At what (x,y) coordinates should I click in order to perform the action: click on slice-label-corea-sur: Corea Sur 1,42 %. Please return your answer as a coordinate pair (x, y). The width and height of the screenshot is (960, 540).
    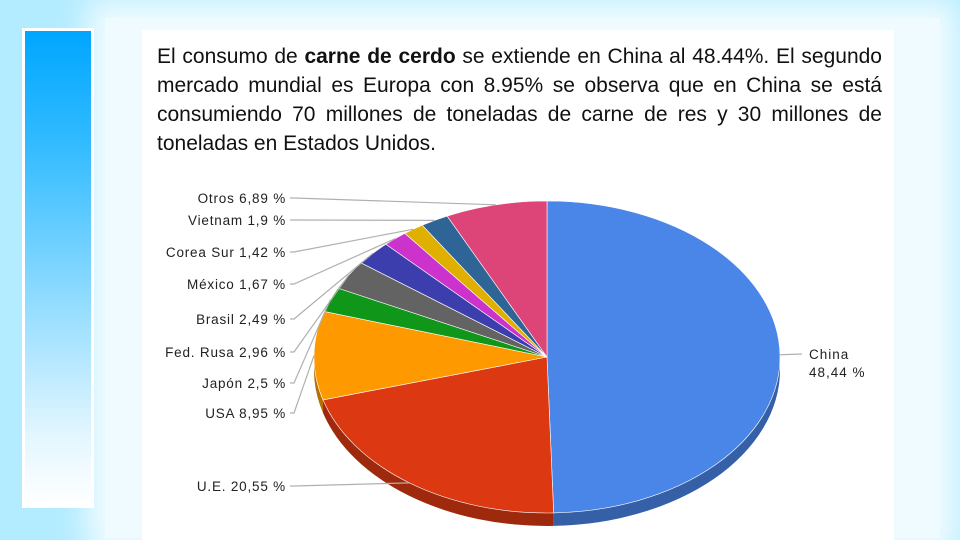
    Looking at the image, I should click on (226, 252).